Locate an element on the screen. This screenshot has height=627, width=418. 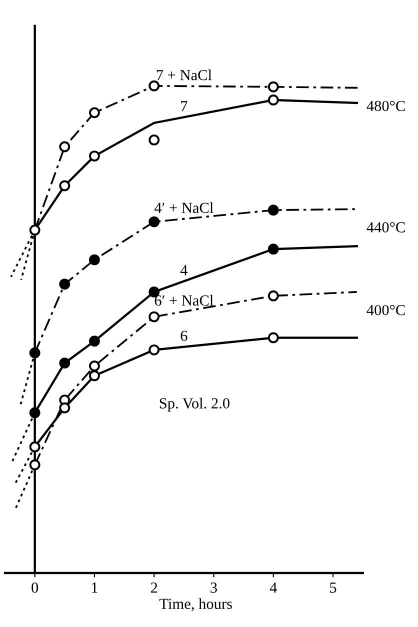
annotation: Sp. Vol. 2.0 is located at coordinates (195, 405).